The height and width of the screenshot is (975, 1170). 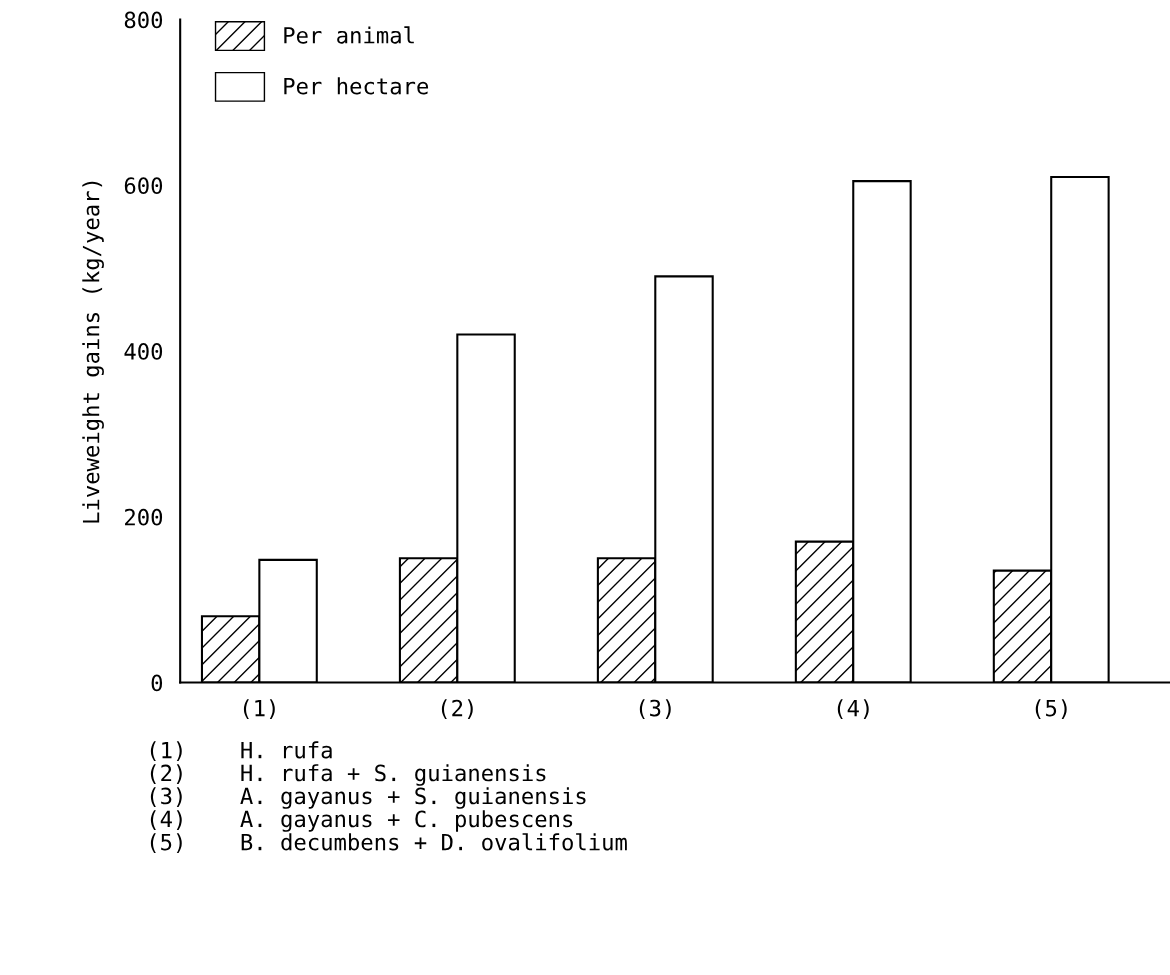 What do you see at coordinates (356, 86) in the screenshot?
I see `legend-label: Per hectare` at bounding box center [356, 86].